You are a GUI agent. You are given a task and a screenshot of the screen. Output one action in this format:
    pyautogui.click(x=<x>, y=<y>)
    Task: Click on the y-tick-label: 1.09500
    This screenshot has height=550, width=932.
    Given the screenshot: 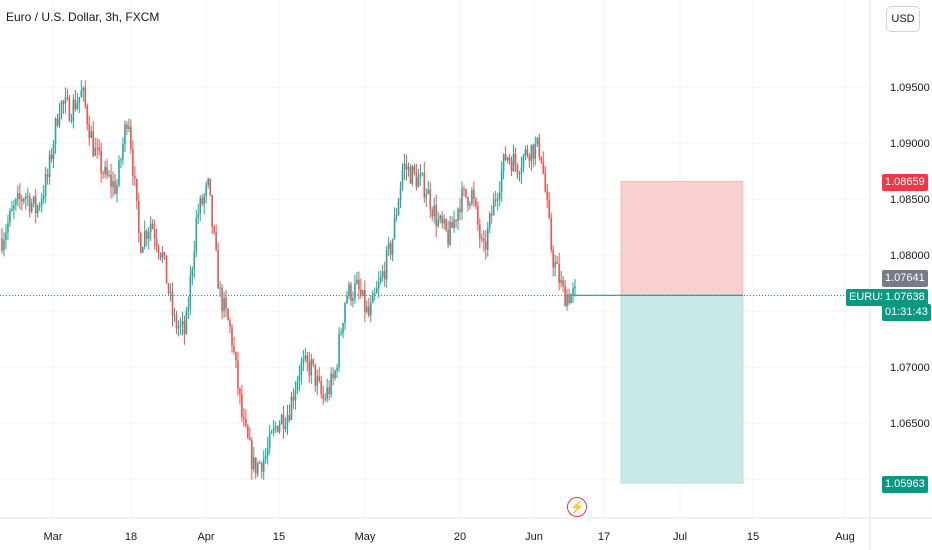 What is the action you would take?
    pyautogui.click(x=910, y=88)
    